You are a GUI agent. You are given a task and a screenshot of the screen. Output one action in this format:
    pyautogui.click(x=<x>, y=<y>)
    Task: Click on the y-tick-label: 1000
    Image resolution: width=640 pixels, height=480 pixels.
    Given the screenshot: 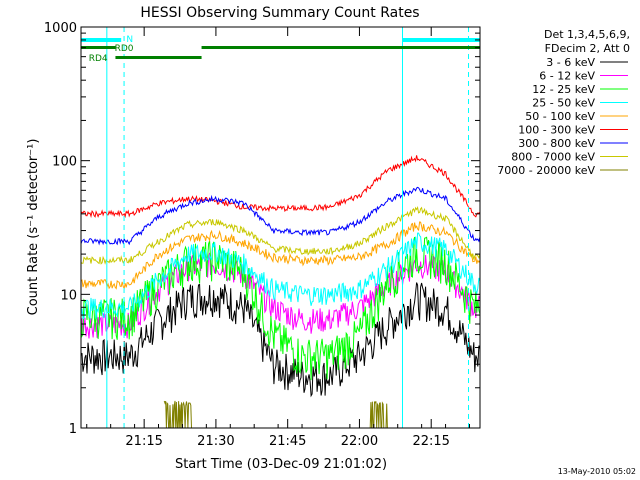 What is the action you would take?
    pyautogui.click(x=60, y=28)
    